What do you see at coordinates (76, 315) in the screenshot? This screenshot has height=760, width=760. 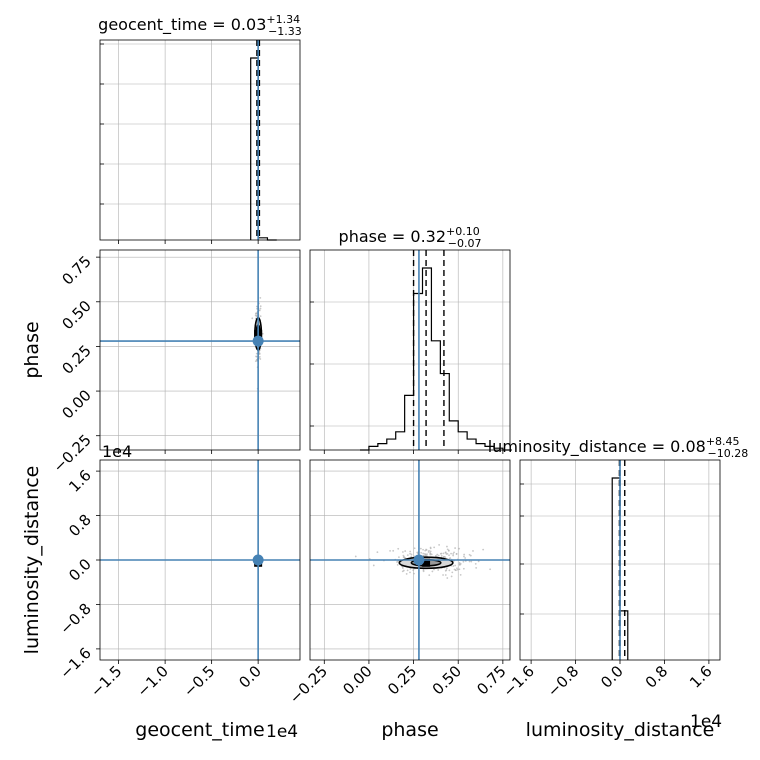 I see `y-tick-label: 0.50` at bounding box center [76, 315].